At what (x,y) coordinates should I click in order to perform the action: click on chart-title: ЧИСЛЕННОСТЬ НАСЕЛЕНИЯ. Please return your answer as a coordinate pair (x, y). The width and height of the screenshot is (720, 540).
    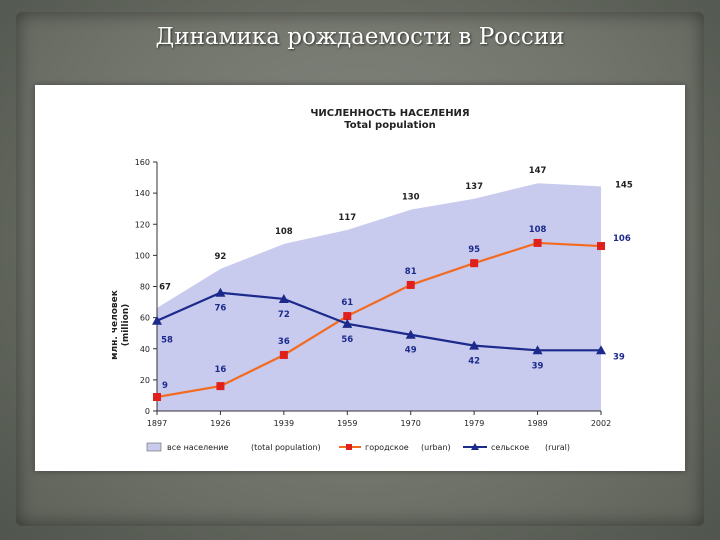
    Looking at the image, I should click on (389, 113).